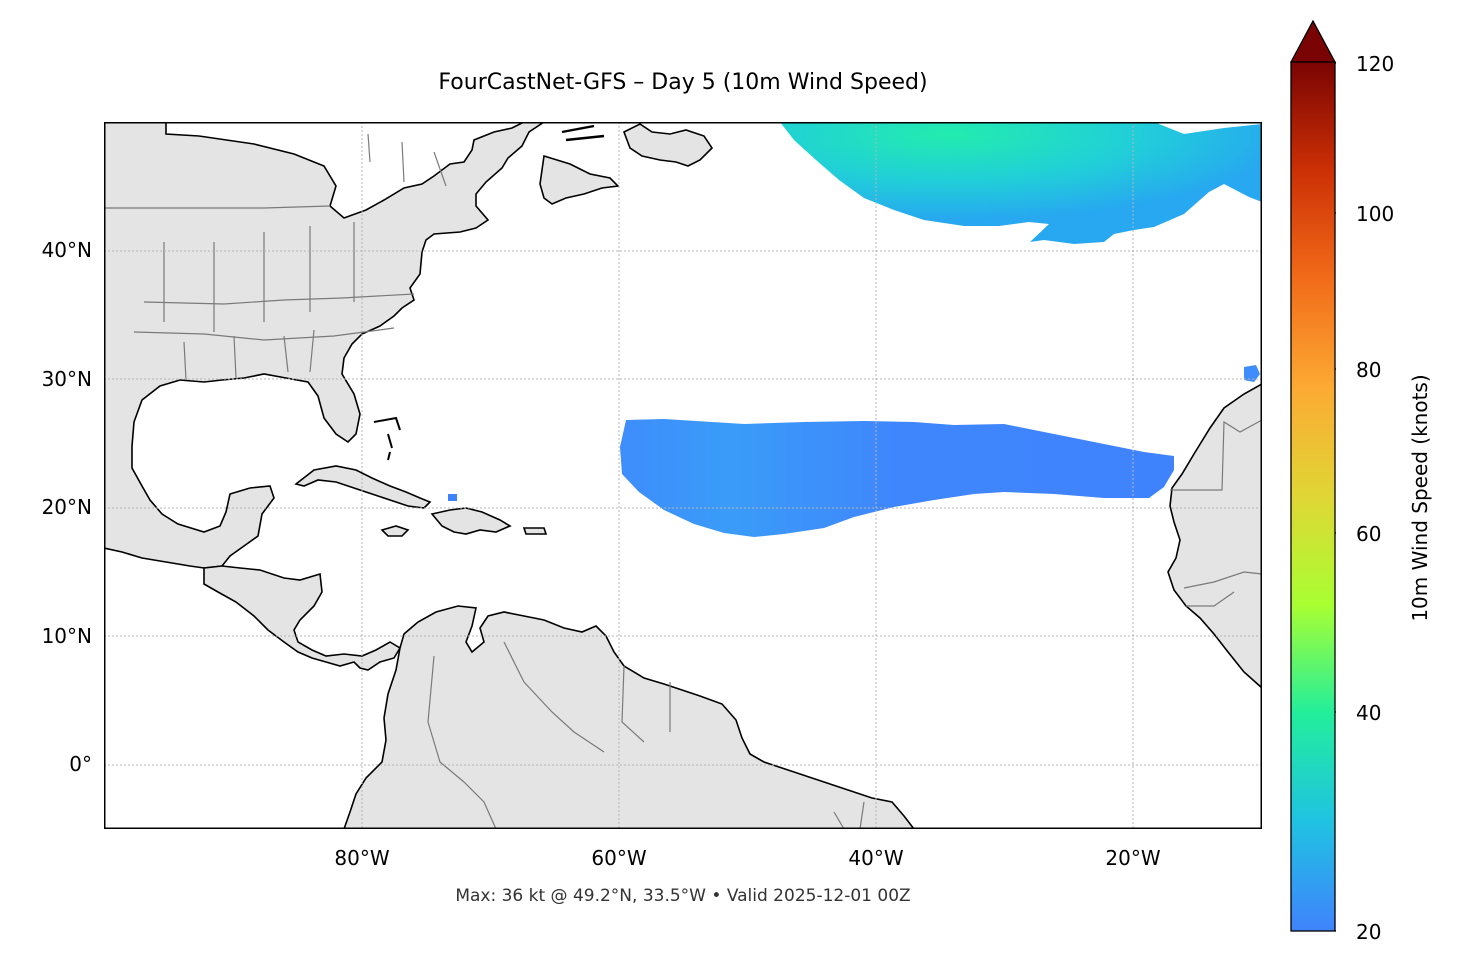 The width and height of the screenshot is (1466, 969). Describe the element at coordinates (363, 487) in the screenshot. I see `land-cuba` at that location.